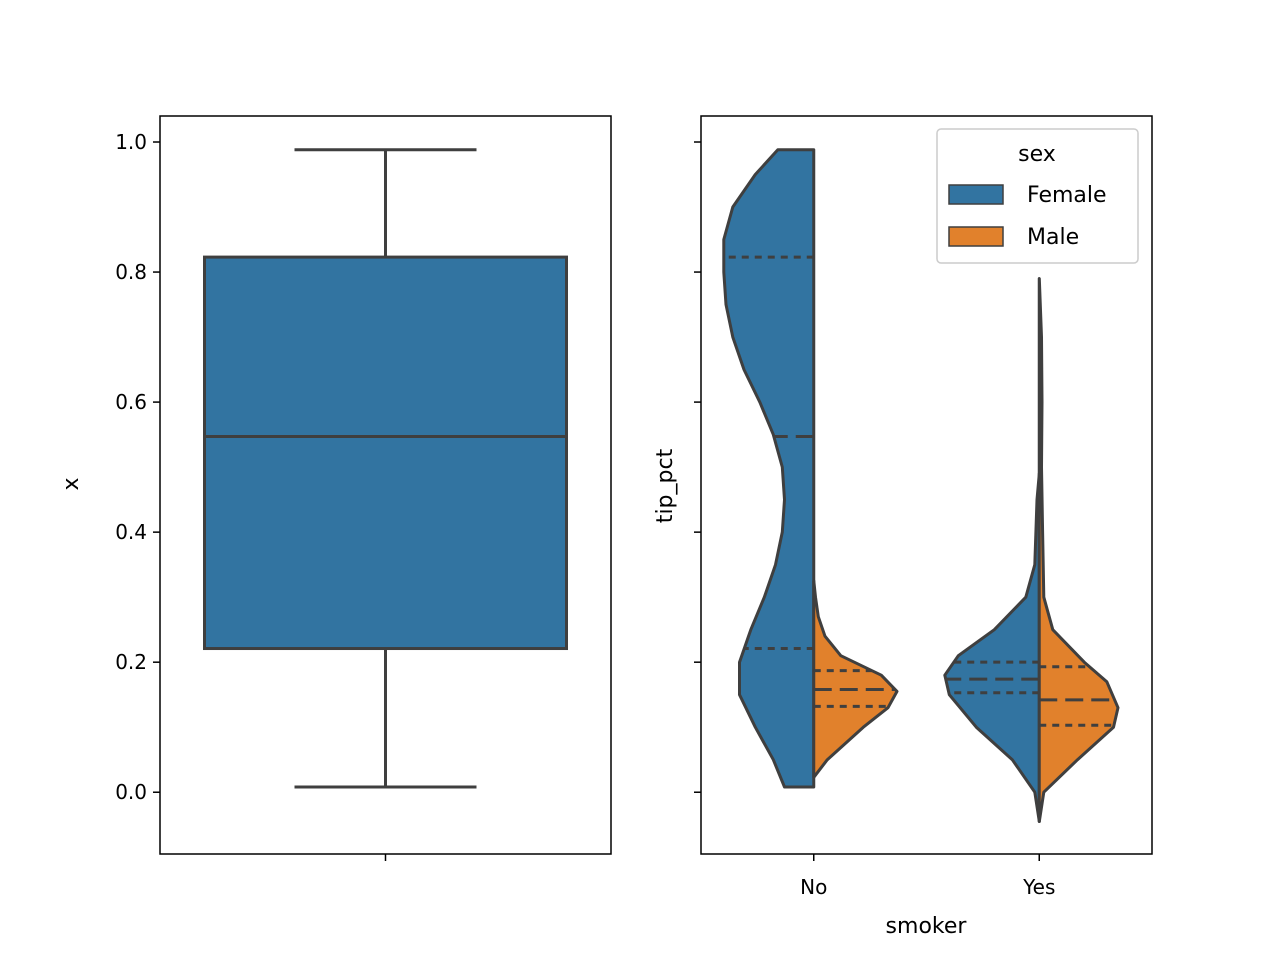 The image size is (1280, 960). I want to click on legend-title: sex, so click(1037, 154).